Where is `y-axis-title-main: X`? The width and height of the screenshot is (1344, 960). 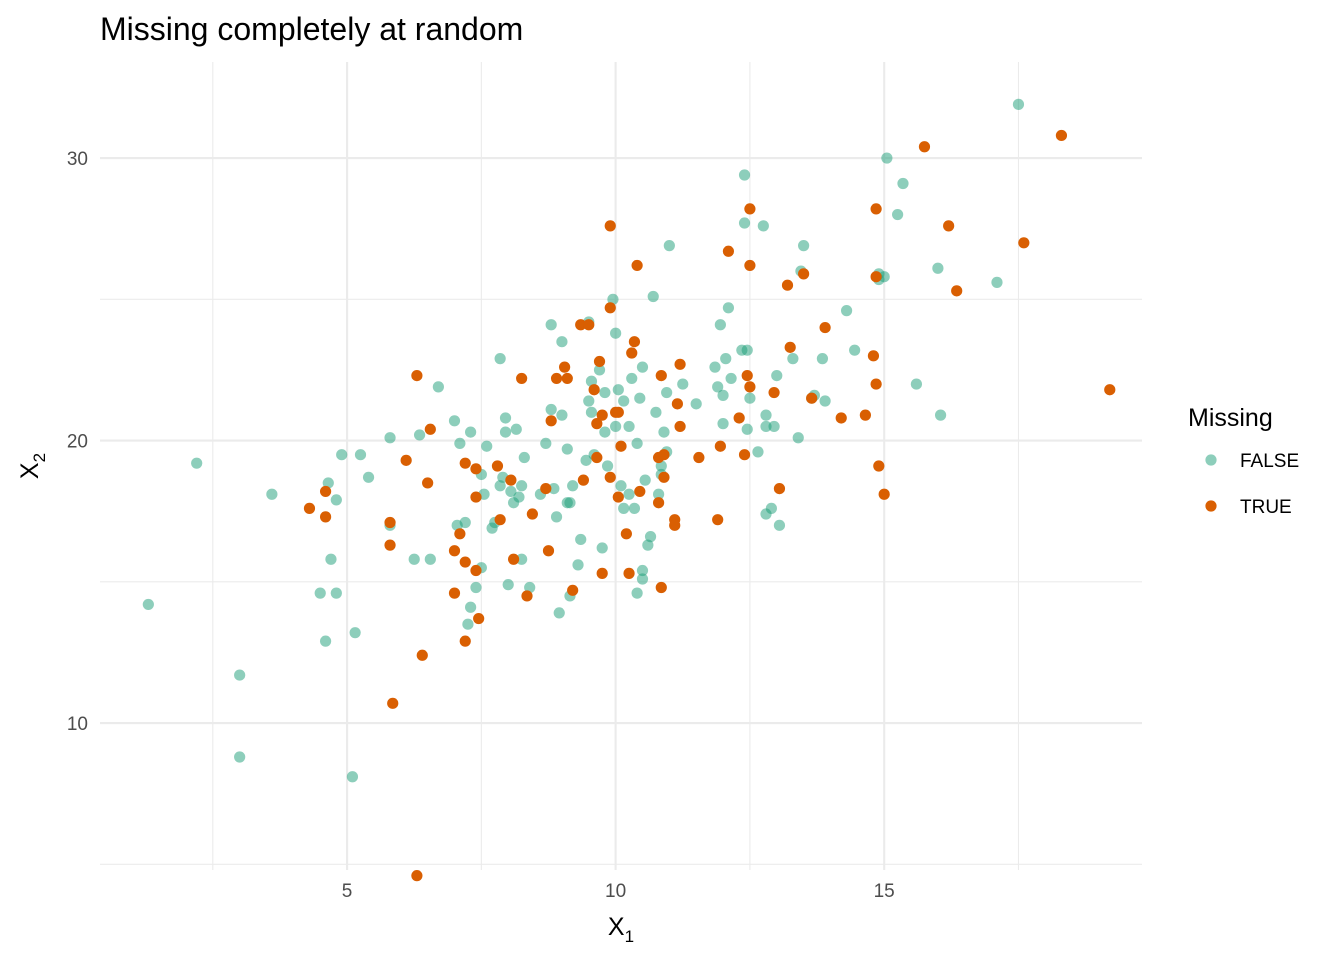
y-axis-title-main: X is located at coordinates (30, 470).